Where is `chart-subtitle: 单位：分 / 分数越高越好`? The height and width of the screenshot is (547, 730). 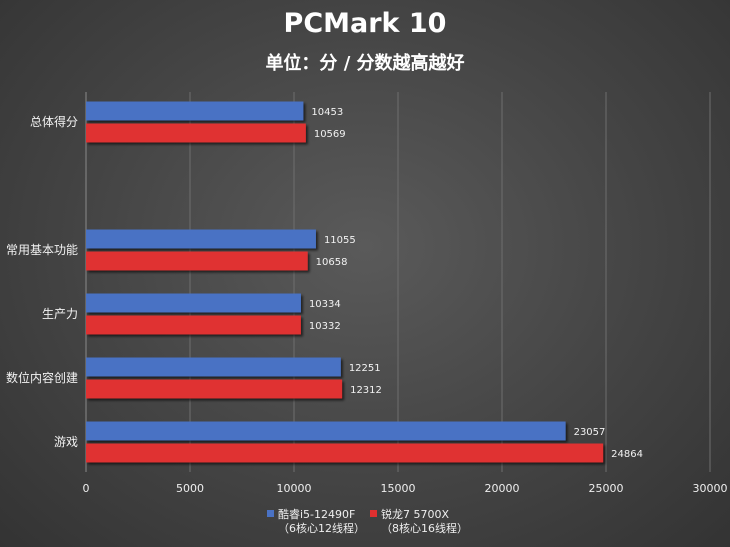 chart-subtitle: 单位：分 / 分数越高越好 is located at coordinates (365, 63).